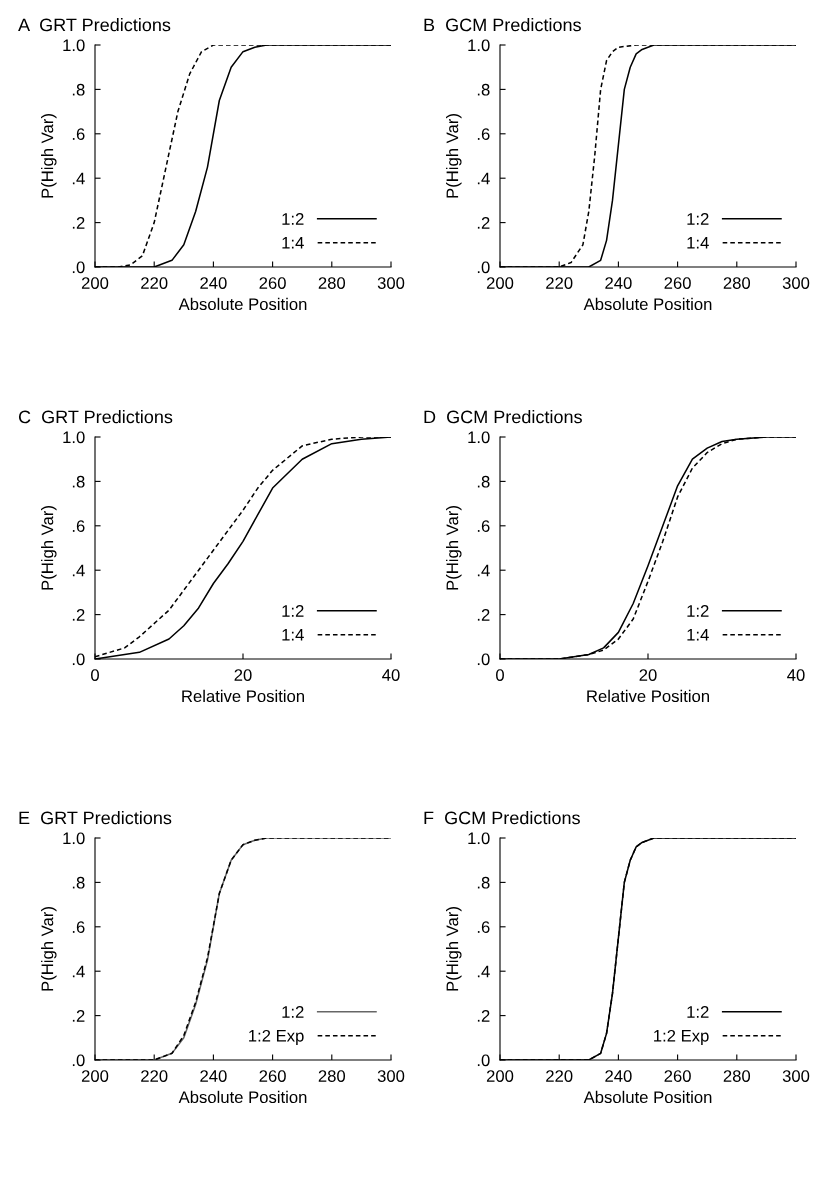 Image resolution: width=815 pixels, height=1181 pixels. I want to click on chart-title: D GCM Predictions, so click(503, 417).